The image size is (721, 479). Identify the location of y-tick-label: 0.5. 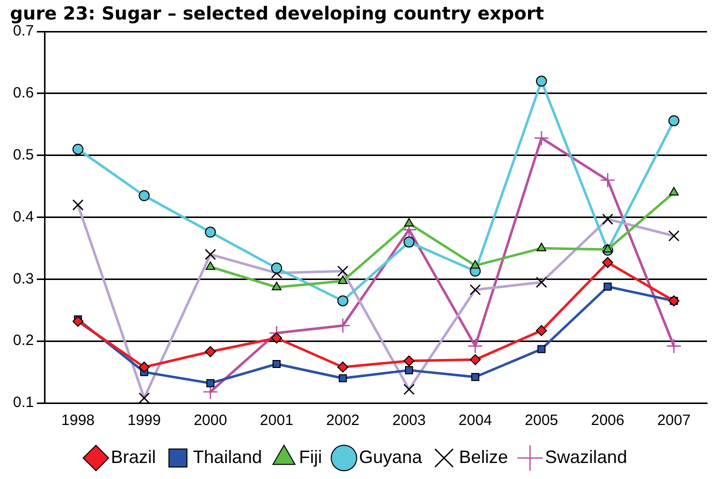
(23, 155).